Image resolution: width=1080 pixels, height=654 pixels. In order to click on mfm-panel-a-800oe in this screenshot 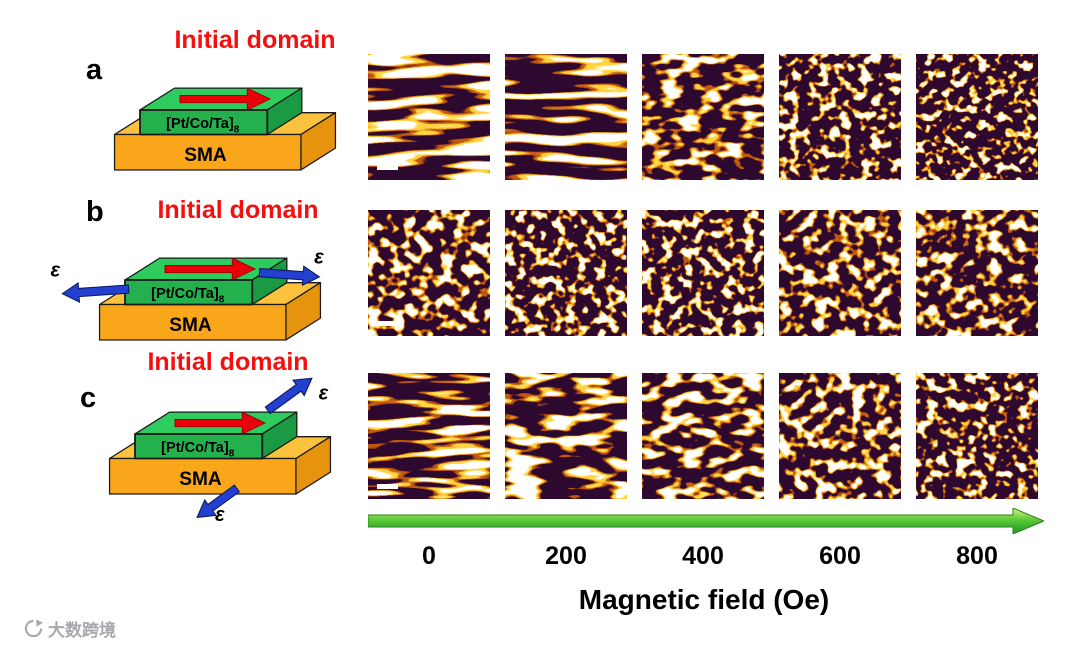, I will do `click(977, 117)`.